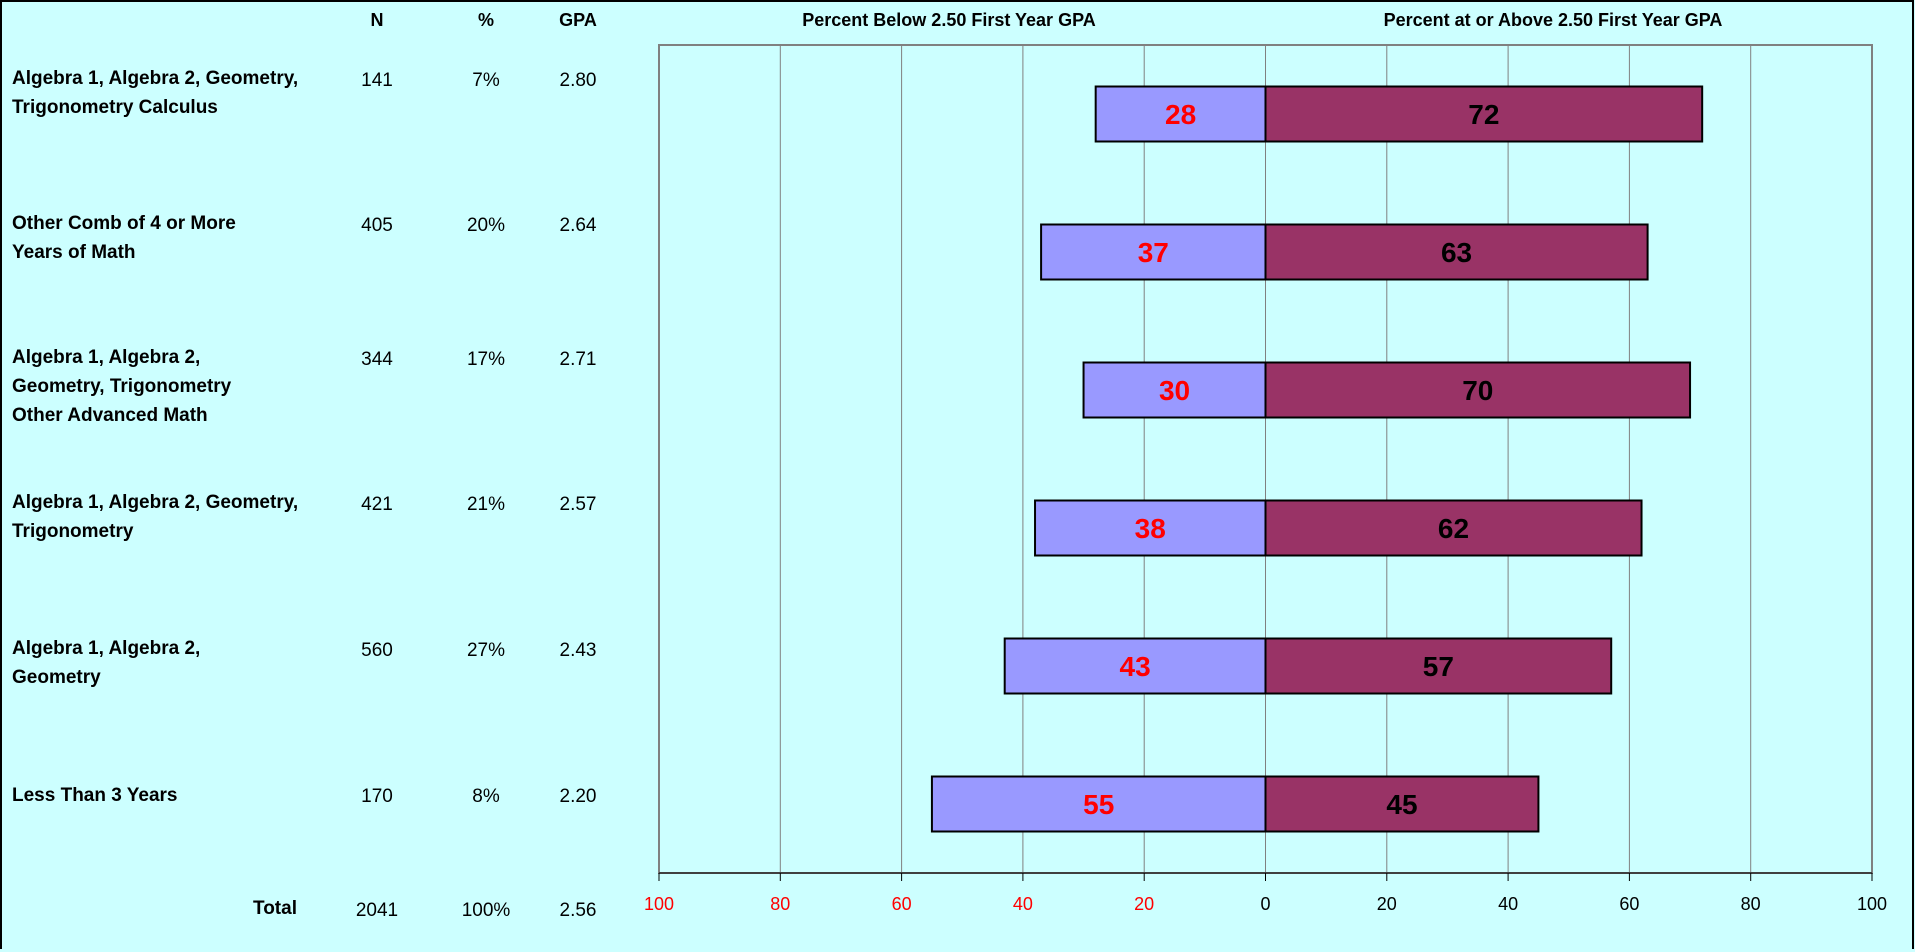 The width and height of the screenshot is (1915, 952). I want to click on row-n: 141, so click(377, 80).